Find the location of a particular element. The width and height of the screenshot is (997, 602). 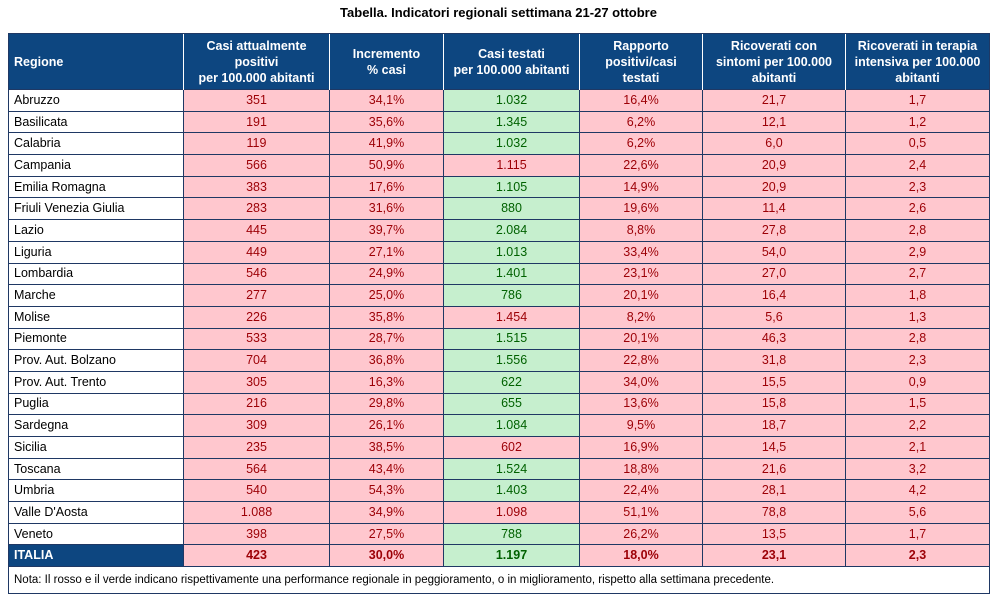

table-row: Basilicata 191 35,6% 1.345 6,2% 12,1 1,2 is located at coordinates (499, 122).